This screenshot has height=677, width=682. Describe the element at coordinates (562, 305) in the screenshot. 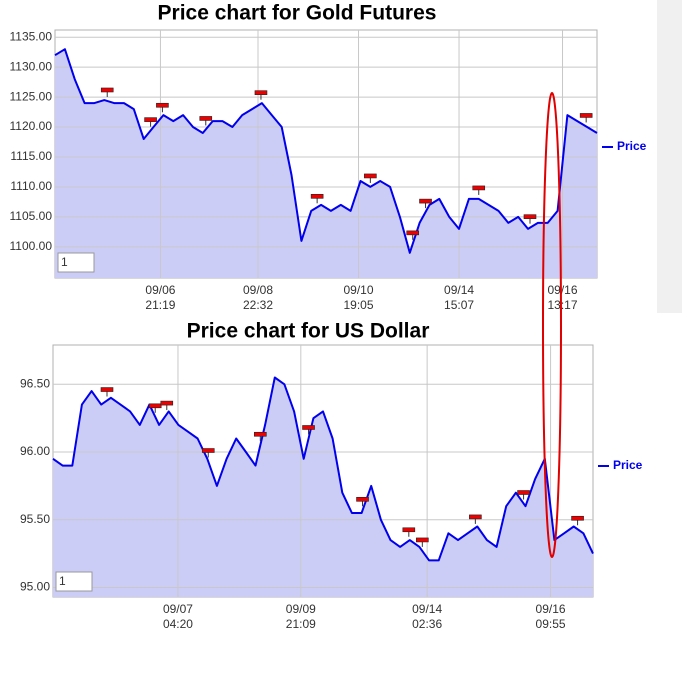

I see `x-tick-label: 13:17` at that location.